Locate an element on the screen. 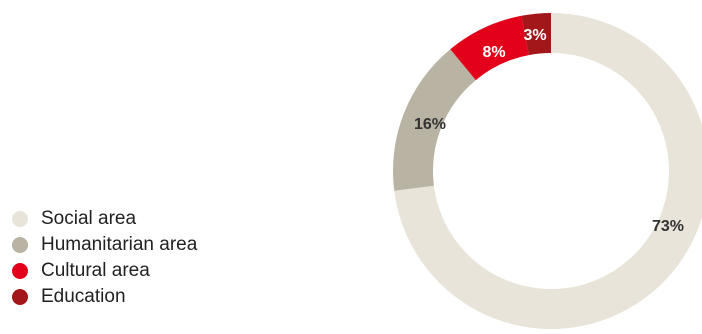  legend-item-education: Education is located at coordinates (104, 297).